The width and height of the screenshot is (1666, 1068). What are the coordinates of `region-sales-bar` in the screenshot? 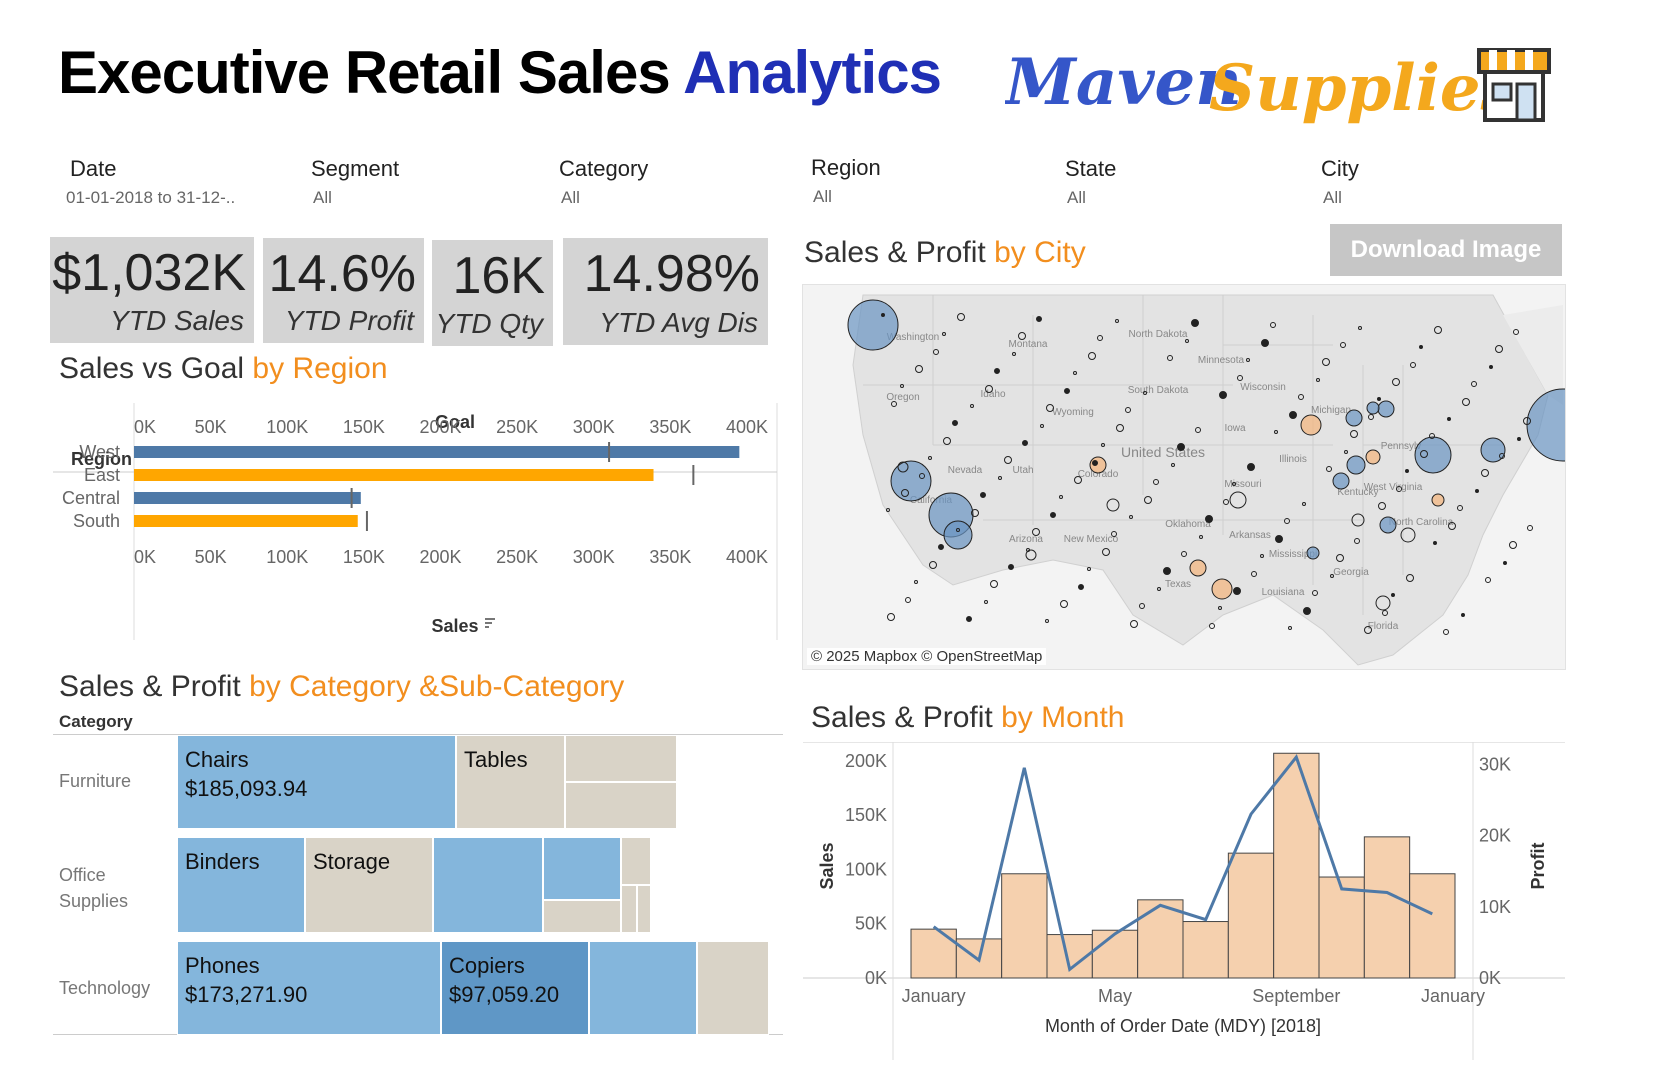 It's located at (437, 452).